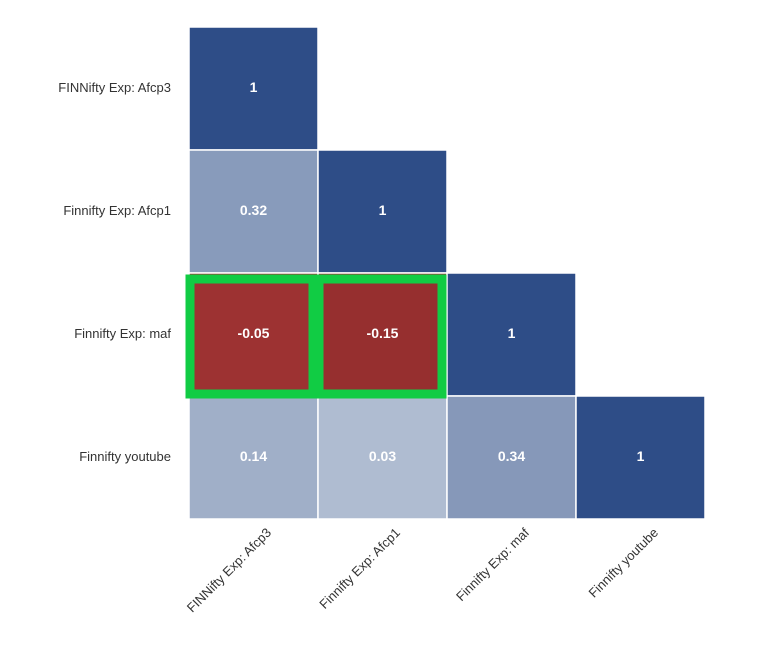 This screenshot has width=762, height=652. Describe the element at coordinates (229, 570) in the screenshot. I see `column-label: FINNifty Exp: Afcp3` at that location.